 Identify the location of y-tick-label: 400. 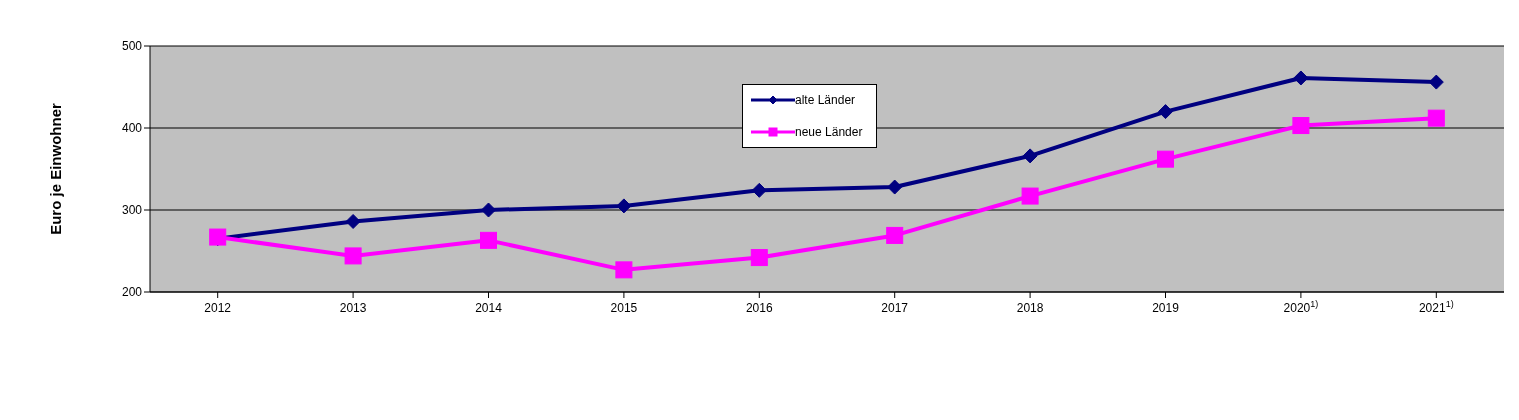
(132, 128).